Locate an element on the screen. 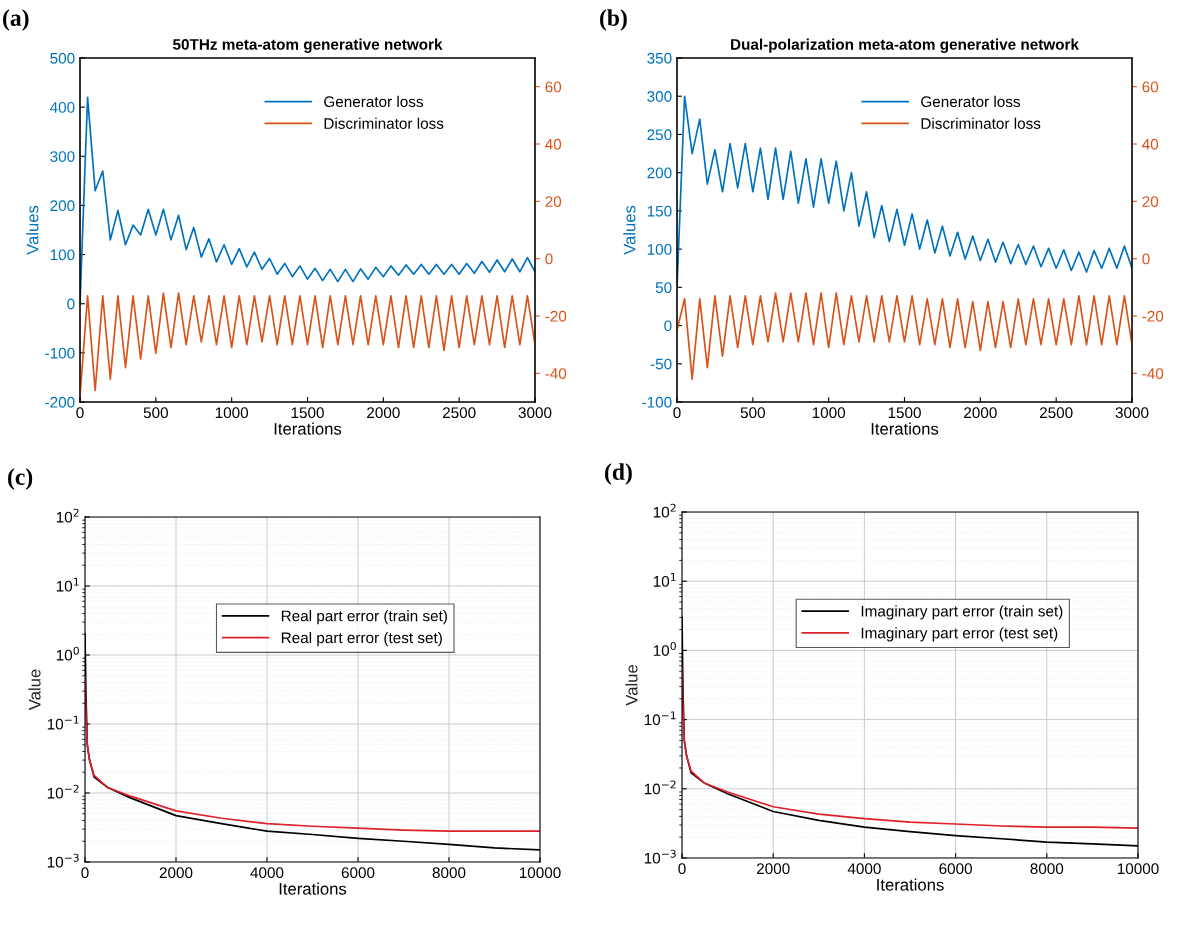  y-tick-label: -200 is located at coordinates (60, 402).